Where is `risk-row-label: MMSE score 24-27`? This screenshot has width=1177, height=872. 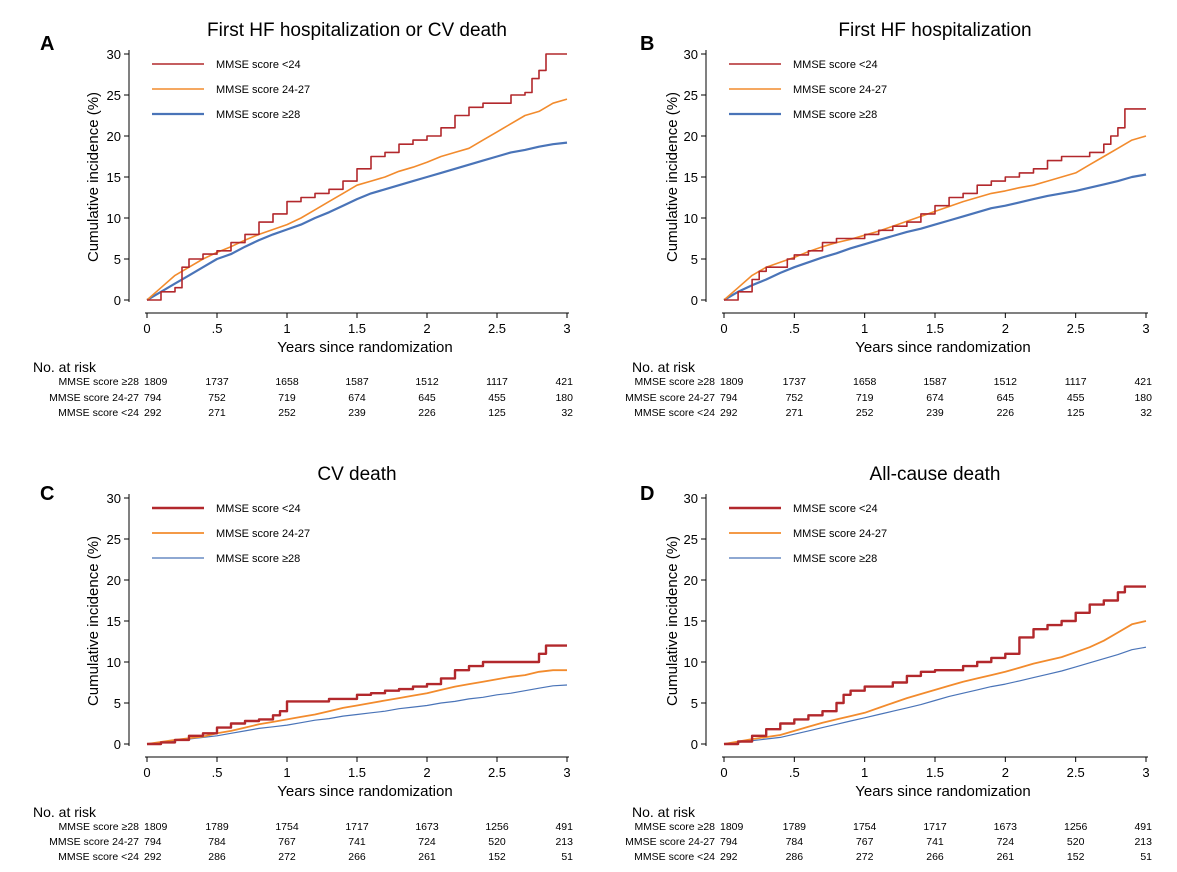
risk-row-label: MMSE score 24-27 is located at coordinates (94, 842).